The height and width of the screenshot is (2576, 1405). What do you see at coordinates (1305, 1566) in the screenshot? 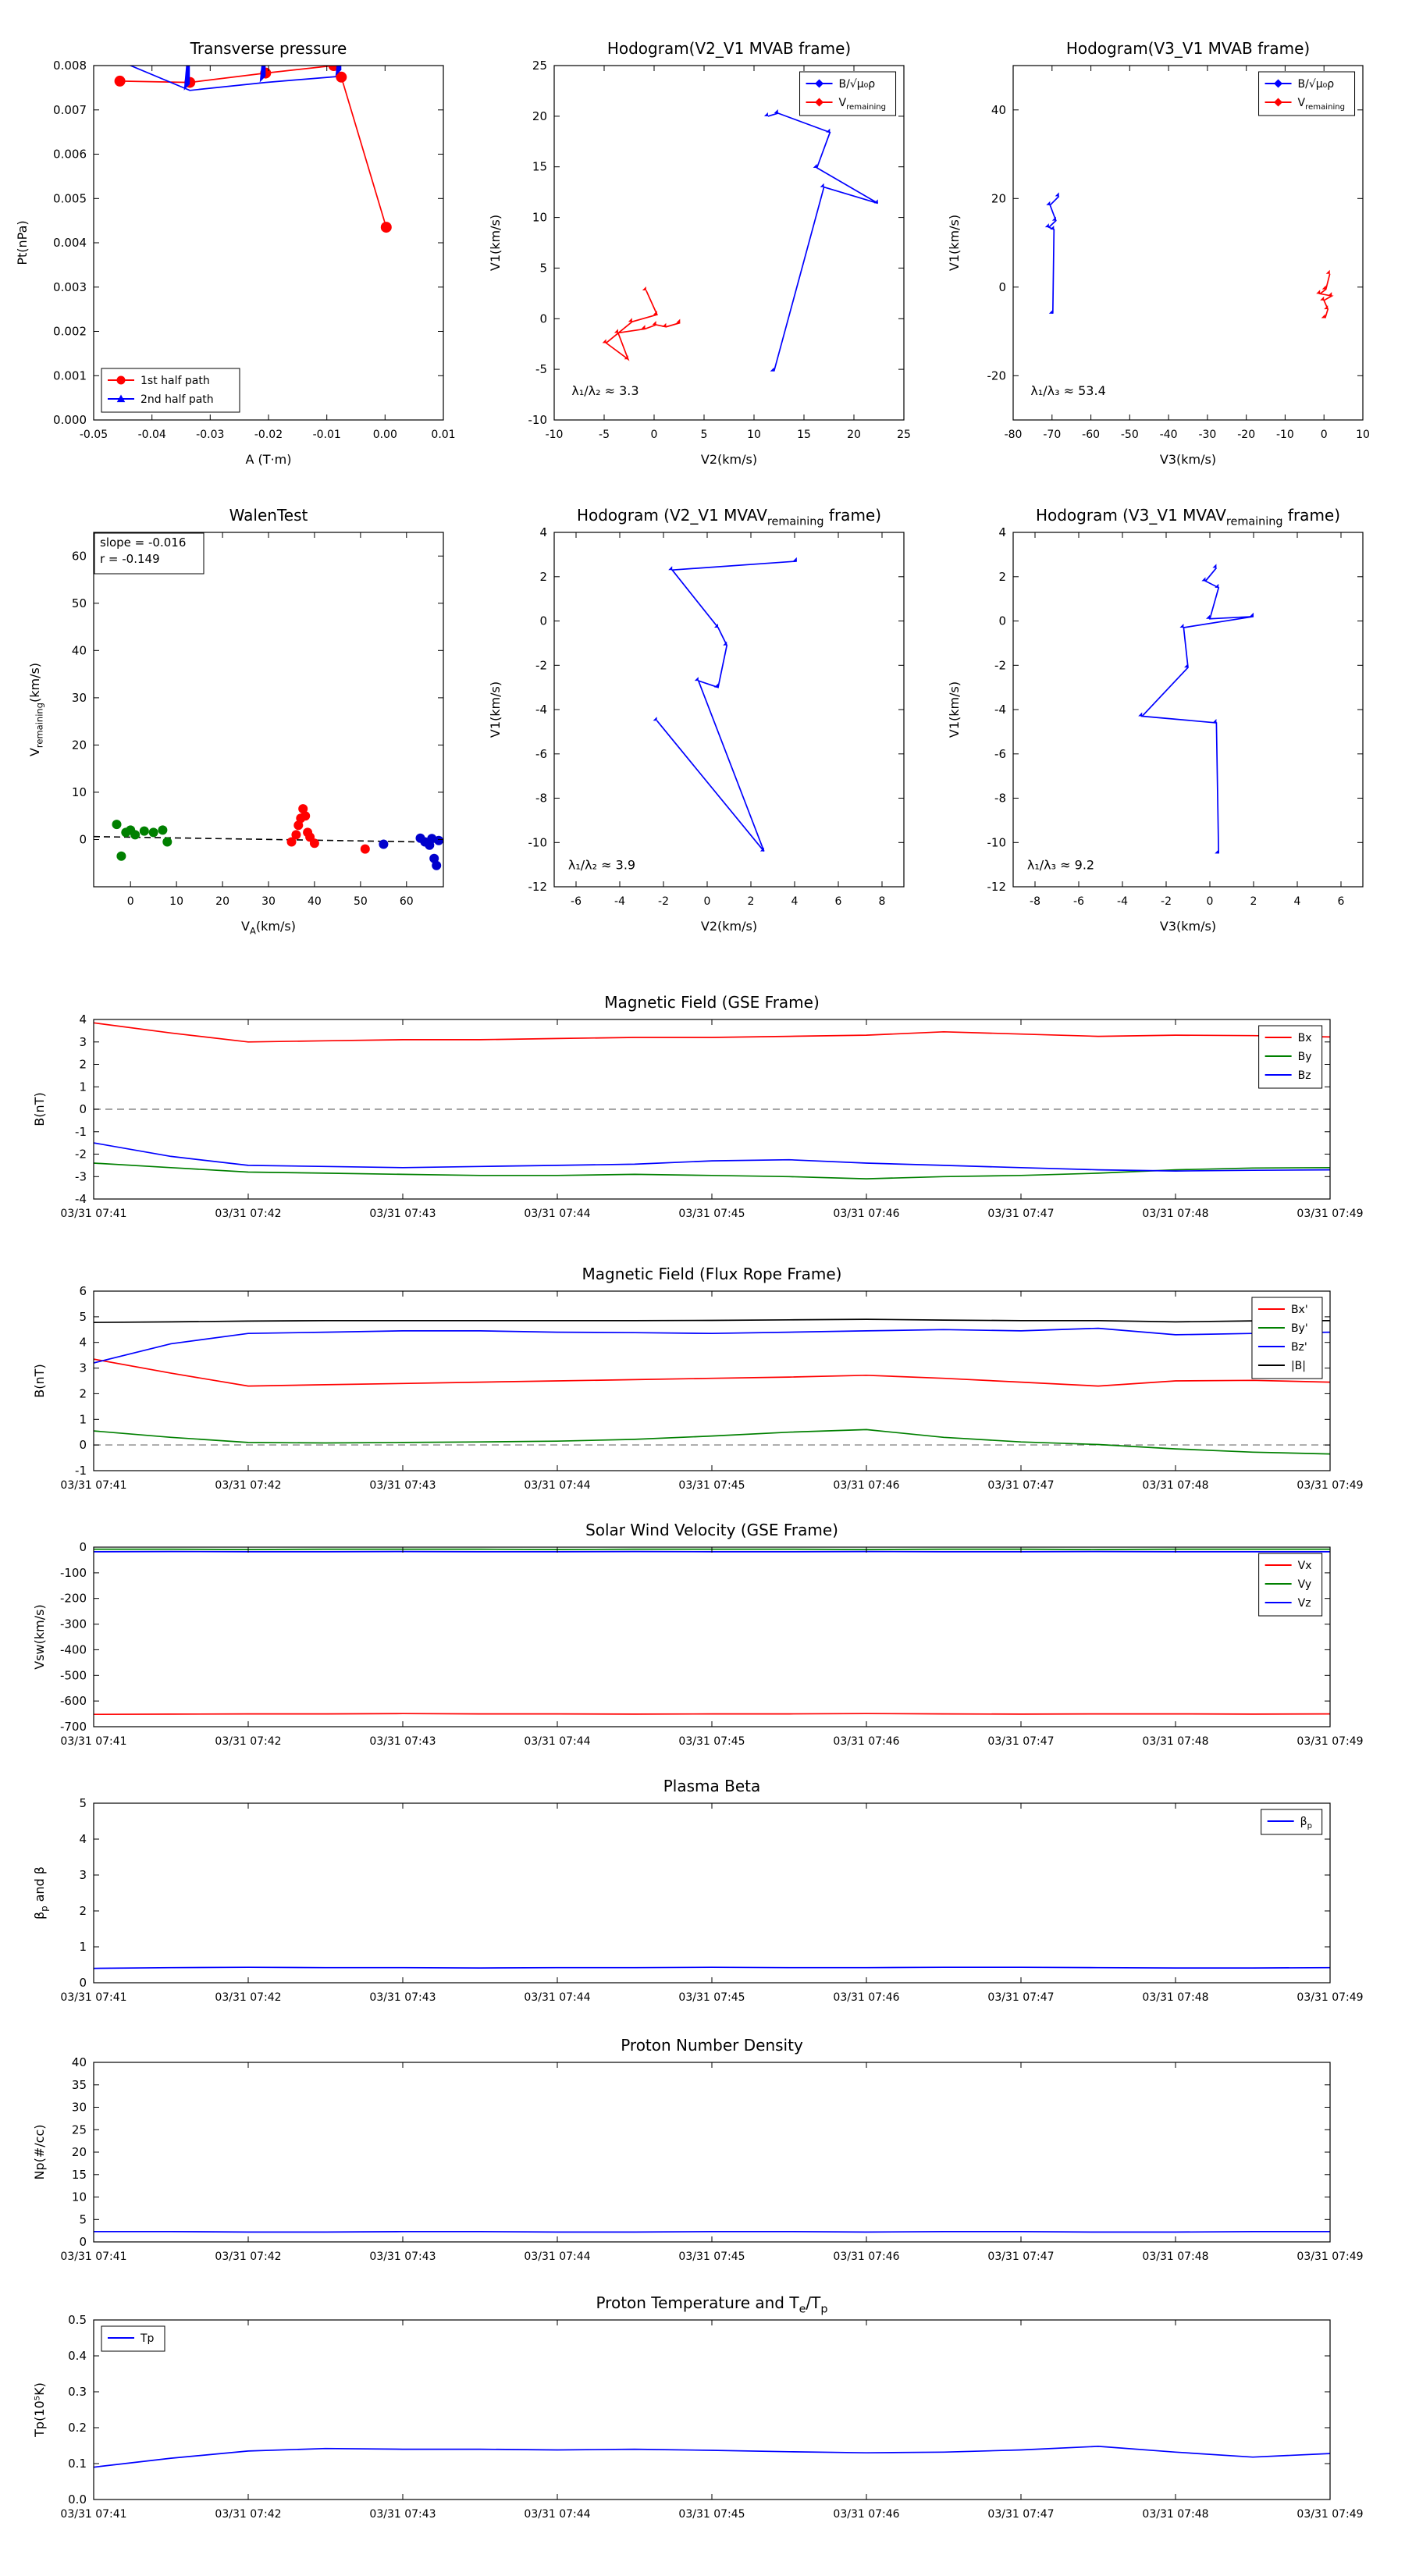
I see `svg-text: Vx` at bounding box center [1305, 1566].